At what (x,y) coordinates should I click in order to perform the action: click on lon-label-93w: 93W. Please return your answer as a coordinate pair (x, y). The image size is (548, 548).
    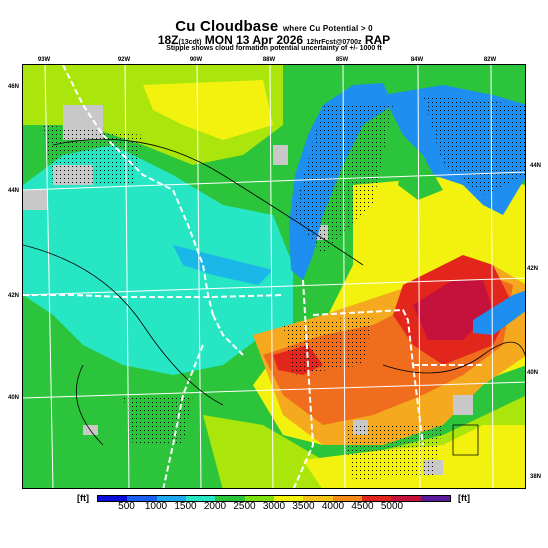
    Looking at the image, I should click on (44, 60).